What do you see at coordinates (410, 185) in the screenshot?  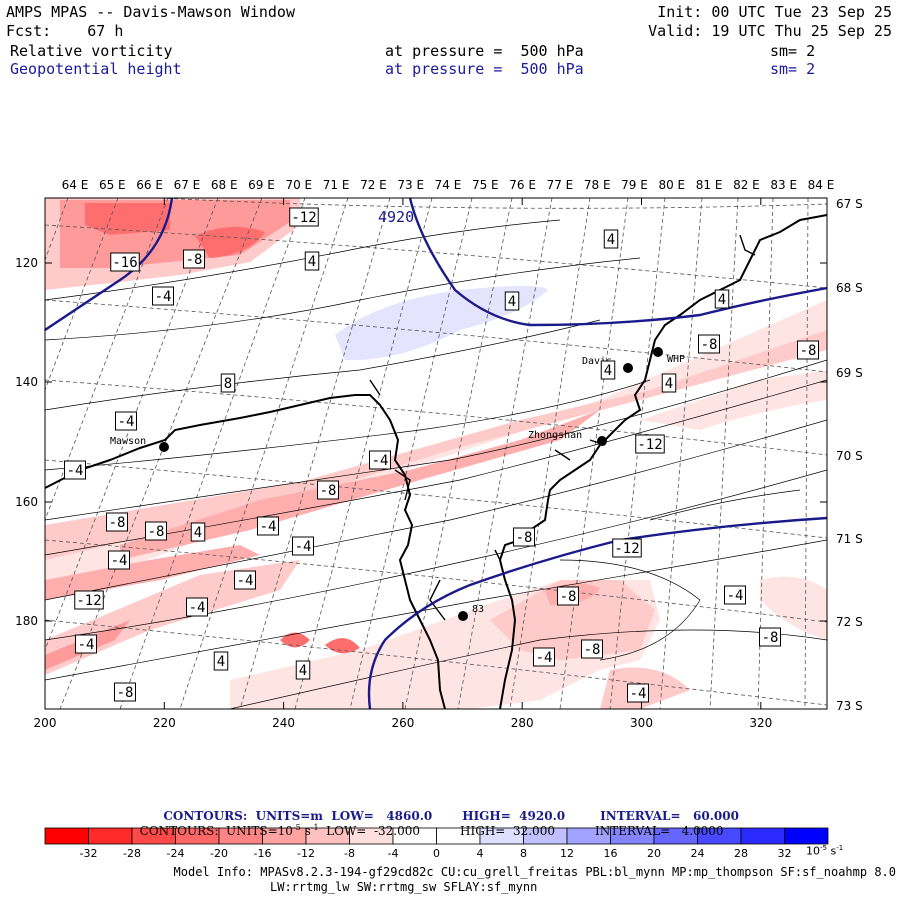 I see `lon-label: 73 E` at bounding box center [410, 185].